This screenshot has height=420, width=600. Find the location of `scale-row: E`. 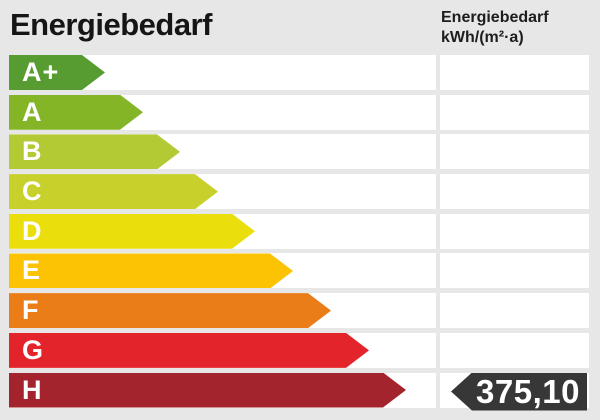

scale-row: E is located at coordinates (299, 271).